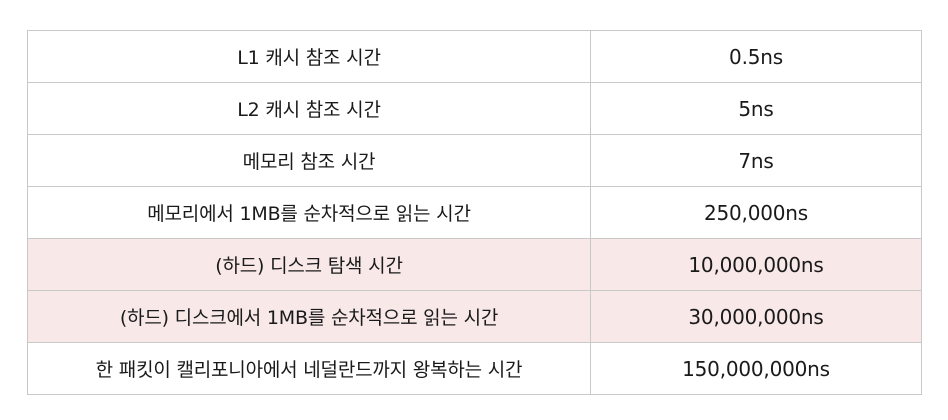 The image size is (948, 420). What do you see at coordinates (309, 56) in the screenshot?
I see `operation-cell: L1 캐시 참조 시간` at bounding box center [309, 56].